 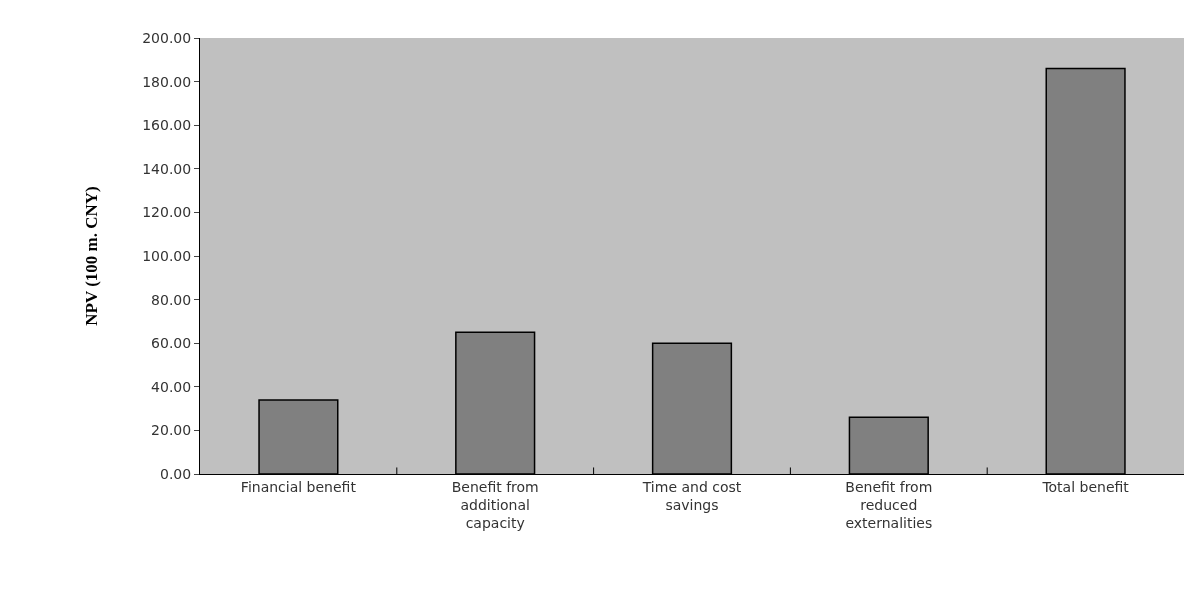 I want to click on y-tick-label: 0.00, so click(x=176, y=473).